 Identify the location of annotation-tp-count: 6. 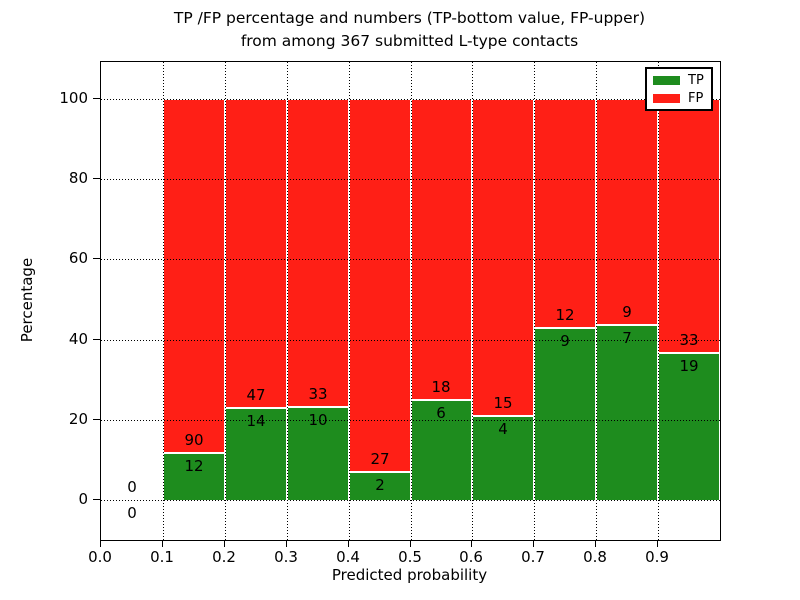
(441, 412).